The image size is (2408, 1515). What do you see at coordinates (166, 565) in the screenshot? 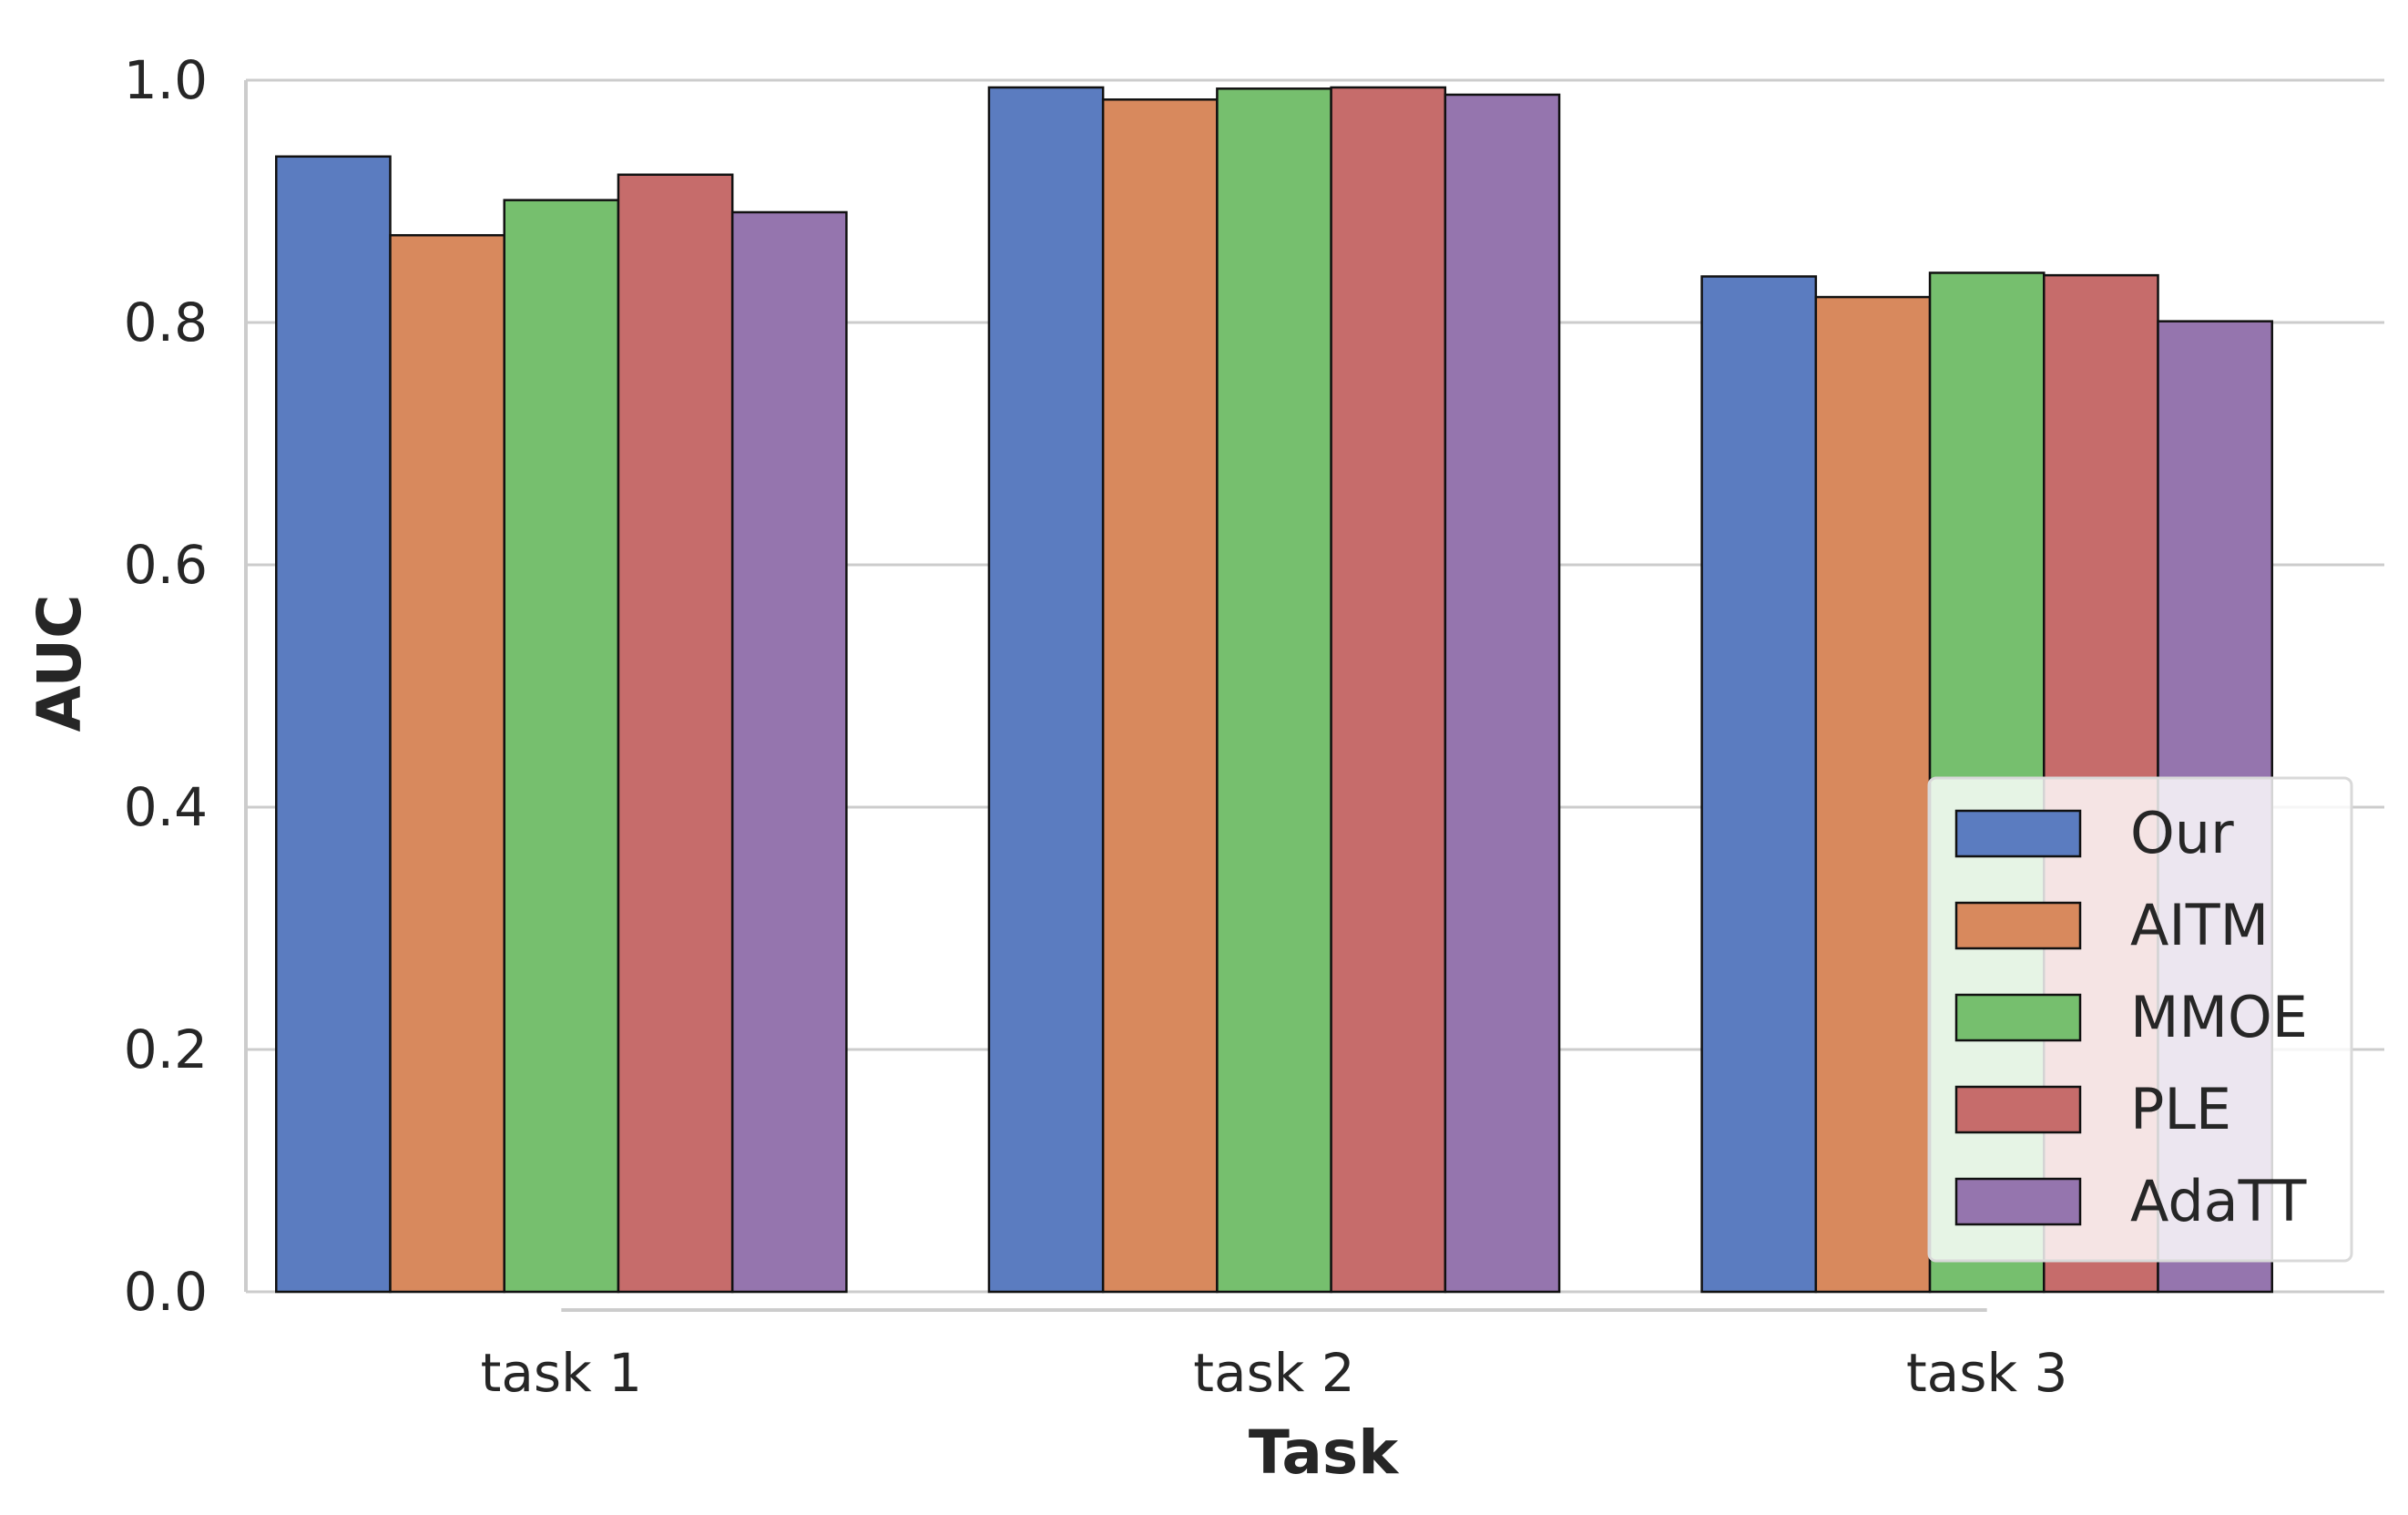
I see `y-tick-label: 0.6` at bounding box center [166, 565].